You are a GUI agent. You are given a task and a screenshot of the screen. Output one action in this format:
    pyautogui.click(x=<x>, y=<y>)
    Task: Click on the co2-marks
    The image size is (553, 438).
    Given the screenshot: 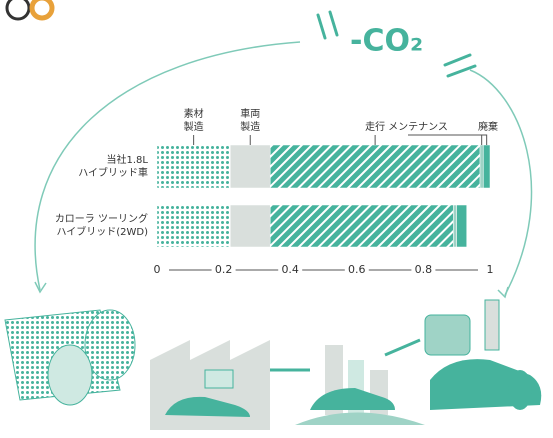 What is the action you would take?
    pyautogui.click(x=396, y=44)
    